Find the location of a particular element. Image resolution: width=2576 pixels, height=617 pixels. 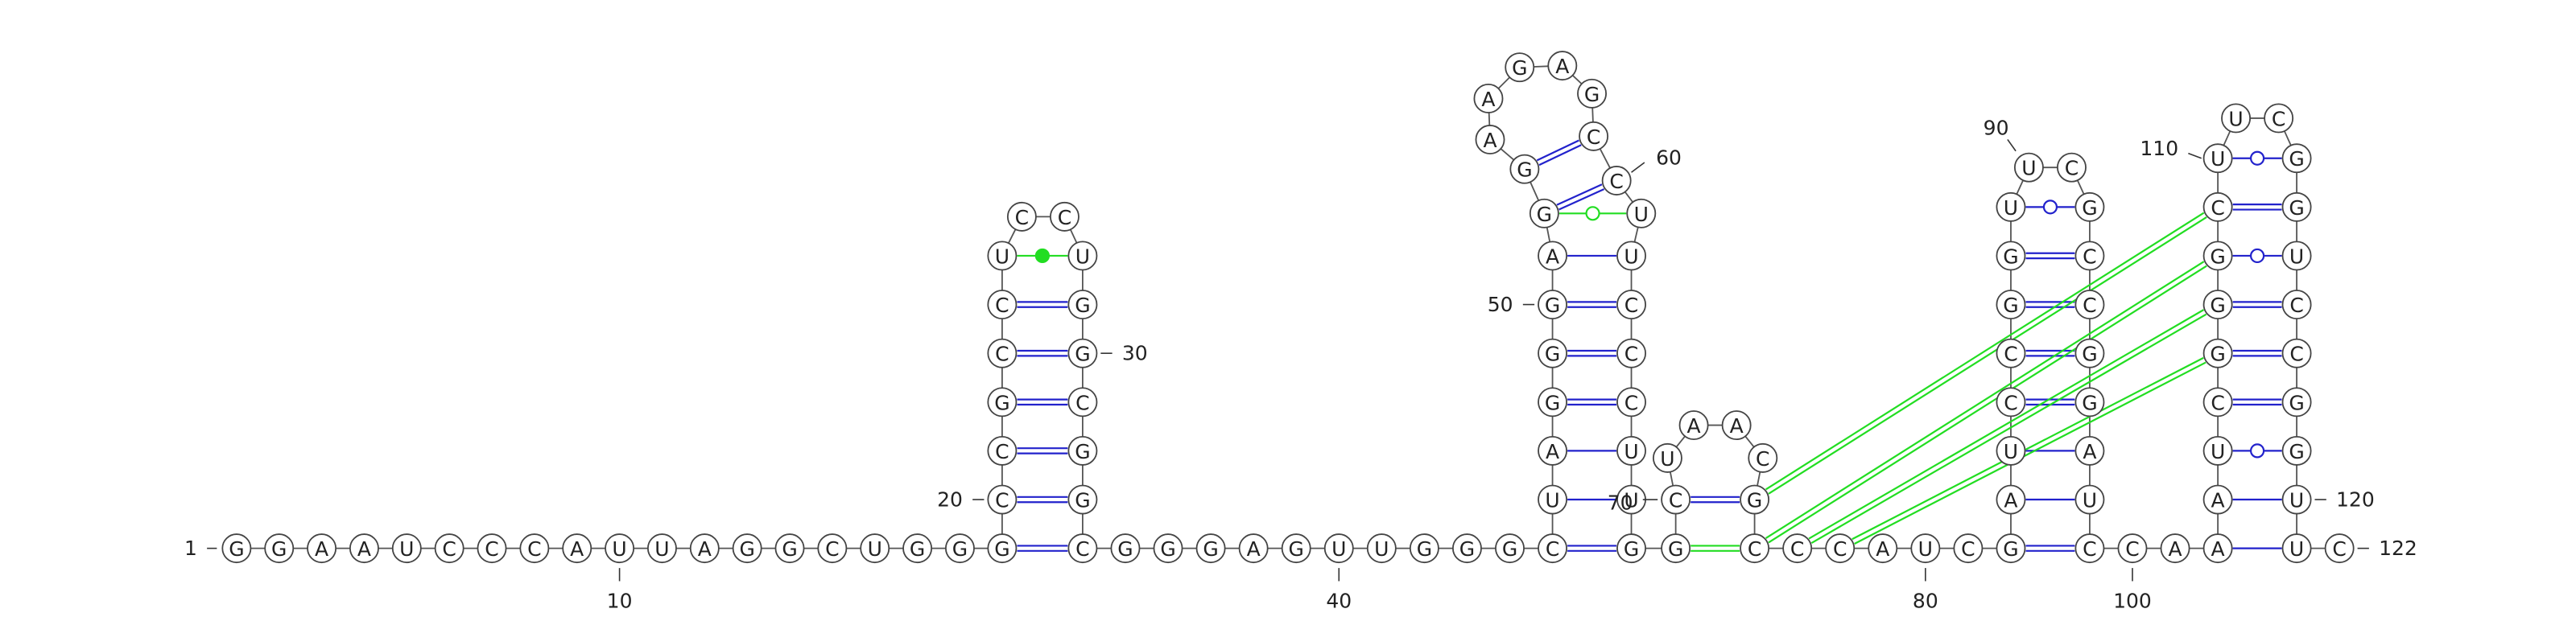

number-tick is located at coordinates (2012, 145).